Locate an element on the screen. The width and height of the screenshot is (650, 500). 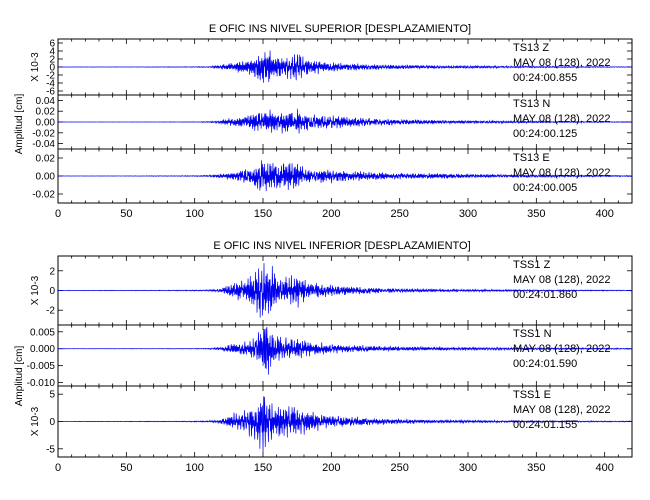
y-tick-label: -4 is located at coordinates (50, 84).